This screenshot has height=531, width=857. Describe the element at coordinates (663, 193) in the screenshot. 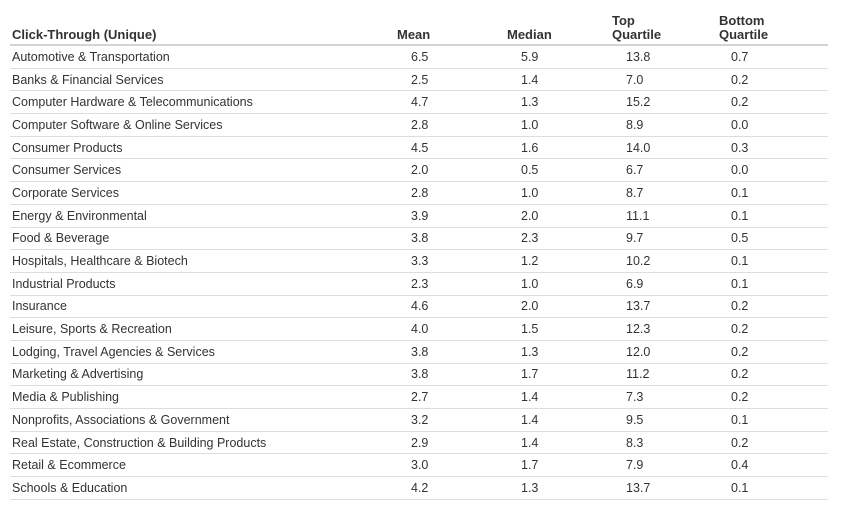

I see `top-quartile-cell: 8.7` at that location.